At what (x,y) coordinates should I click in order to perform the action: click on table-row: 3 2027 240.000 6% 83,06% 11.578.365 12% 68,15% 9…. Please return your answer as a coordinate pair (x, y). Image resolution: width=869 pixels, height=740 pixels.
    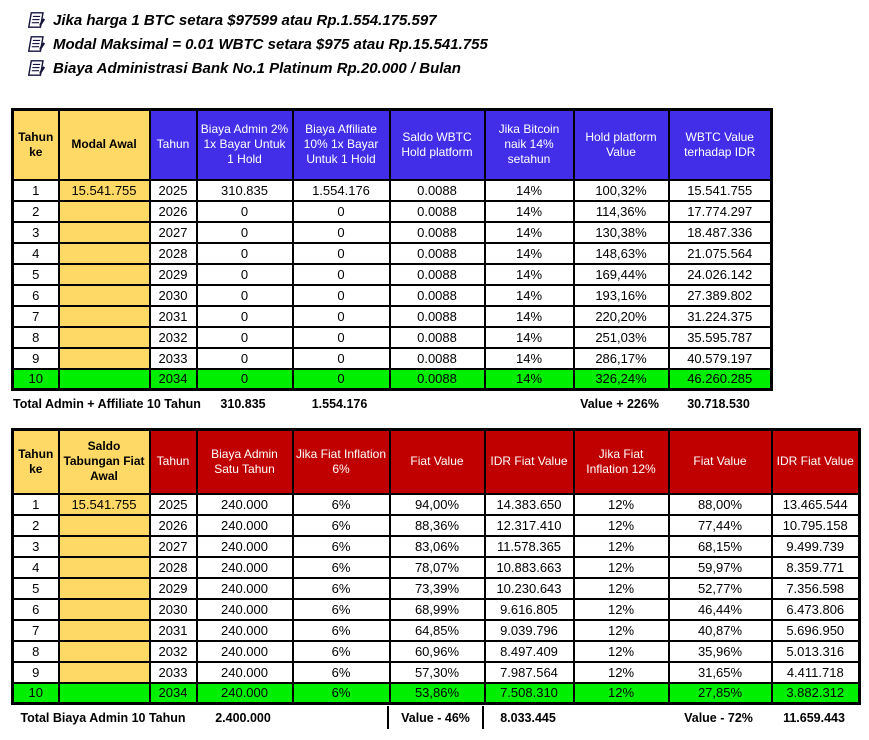
    Looking at the image, I should click on (436, 546).